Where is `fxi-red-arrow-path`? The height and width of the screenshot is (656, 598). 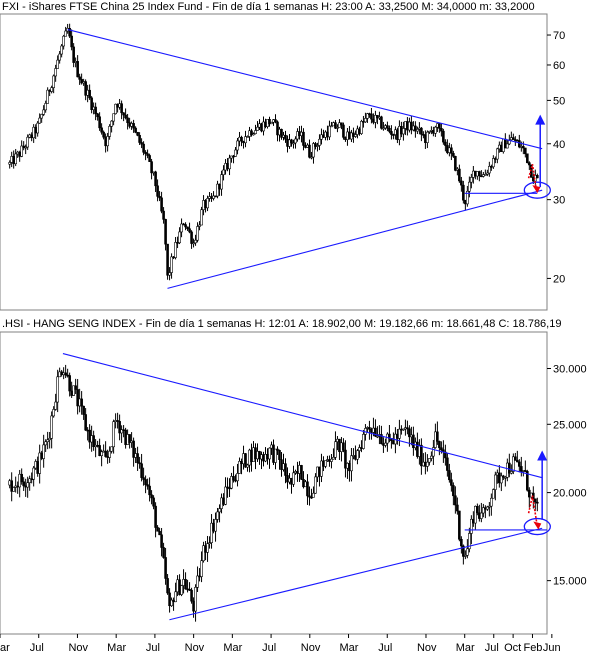
fxi-red-arrow-path is located at coordinates (532, 177).